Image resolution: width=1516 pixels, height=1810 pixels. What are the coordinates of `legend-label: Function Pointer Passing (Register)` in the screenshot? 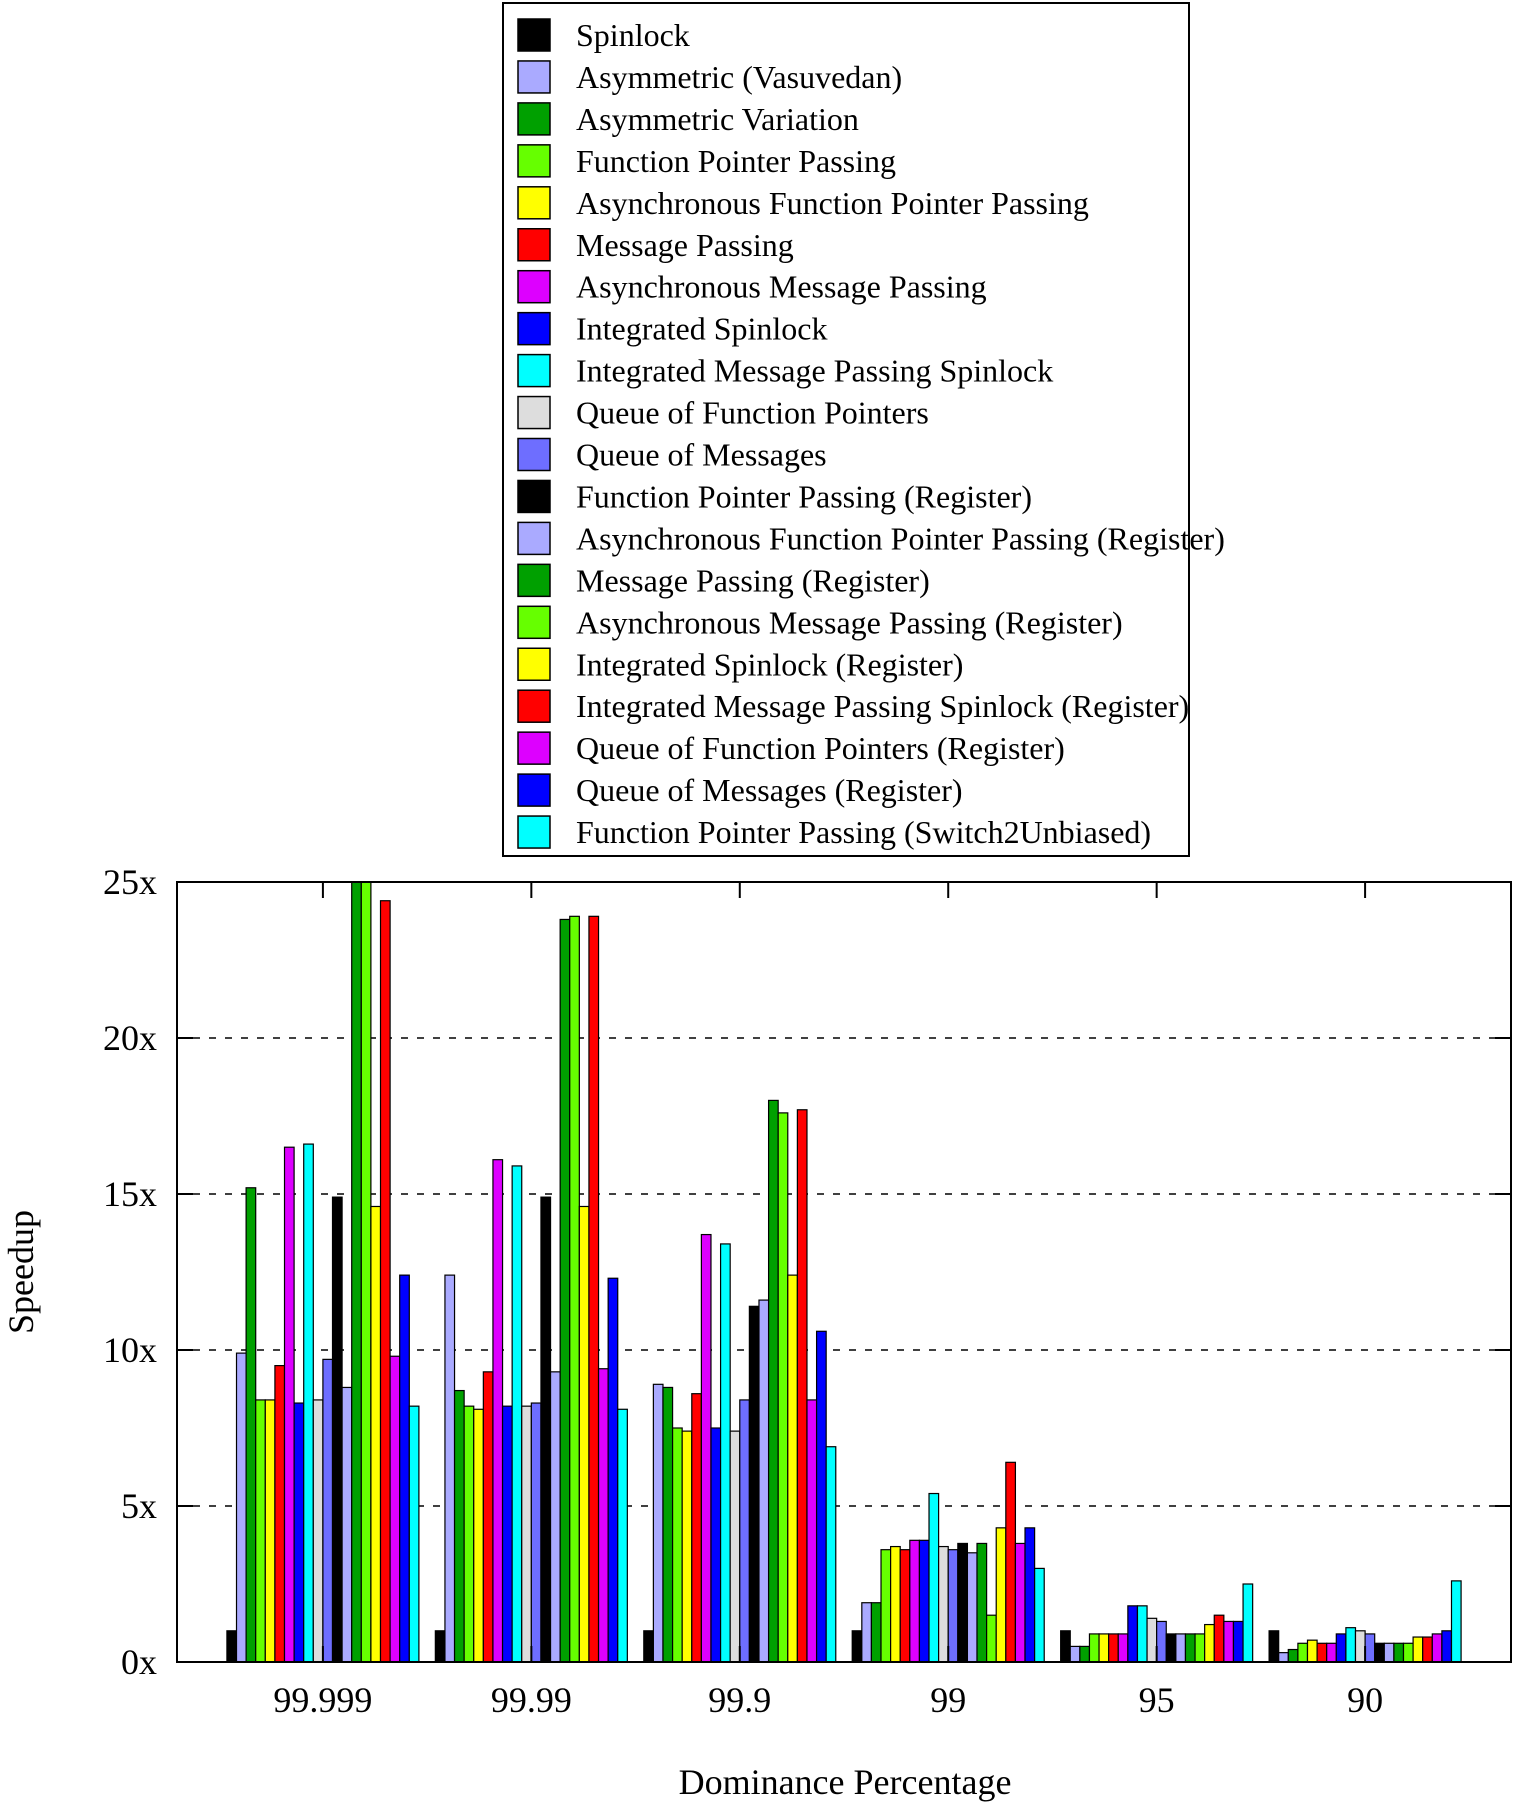 It's located at (804, 496).